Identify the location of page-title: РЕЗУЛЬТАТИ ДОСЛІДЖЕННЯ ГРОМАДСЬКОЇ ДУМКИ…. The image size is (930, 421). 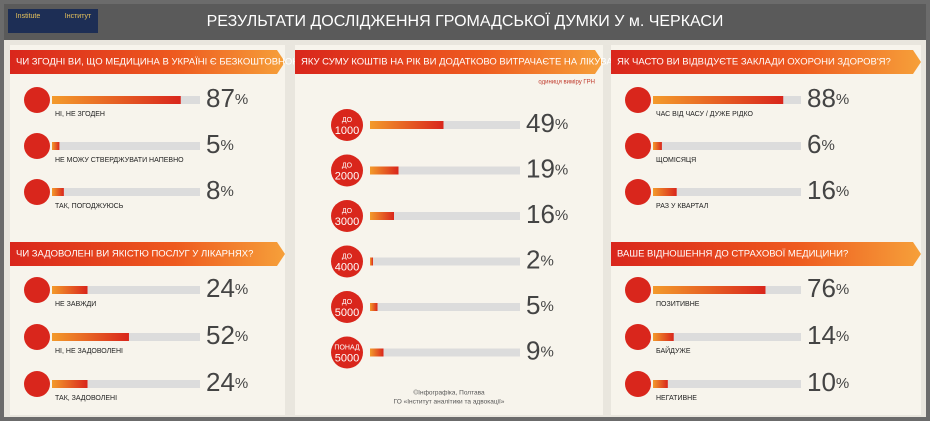
(465, 21).